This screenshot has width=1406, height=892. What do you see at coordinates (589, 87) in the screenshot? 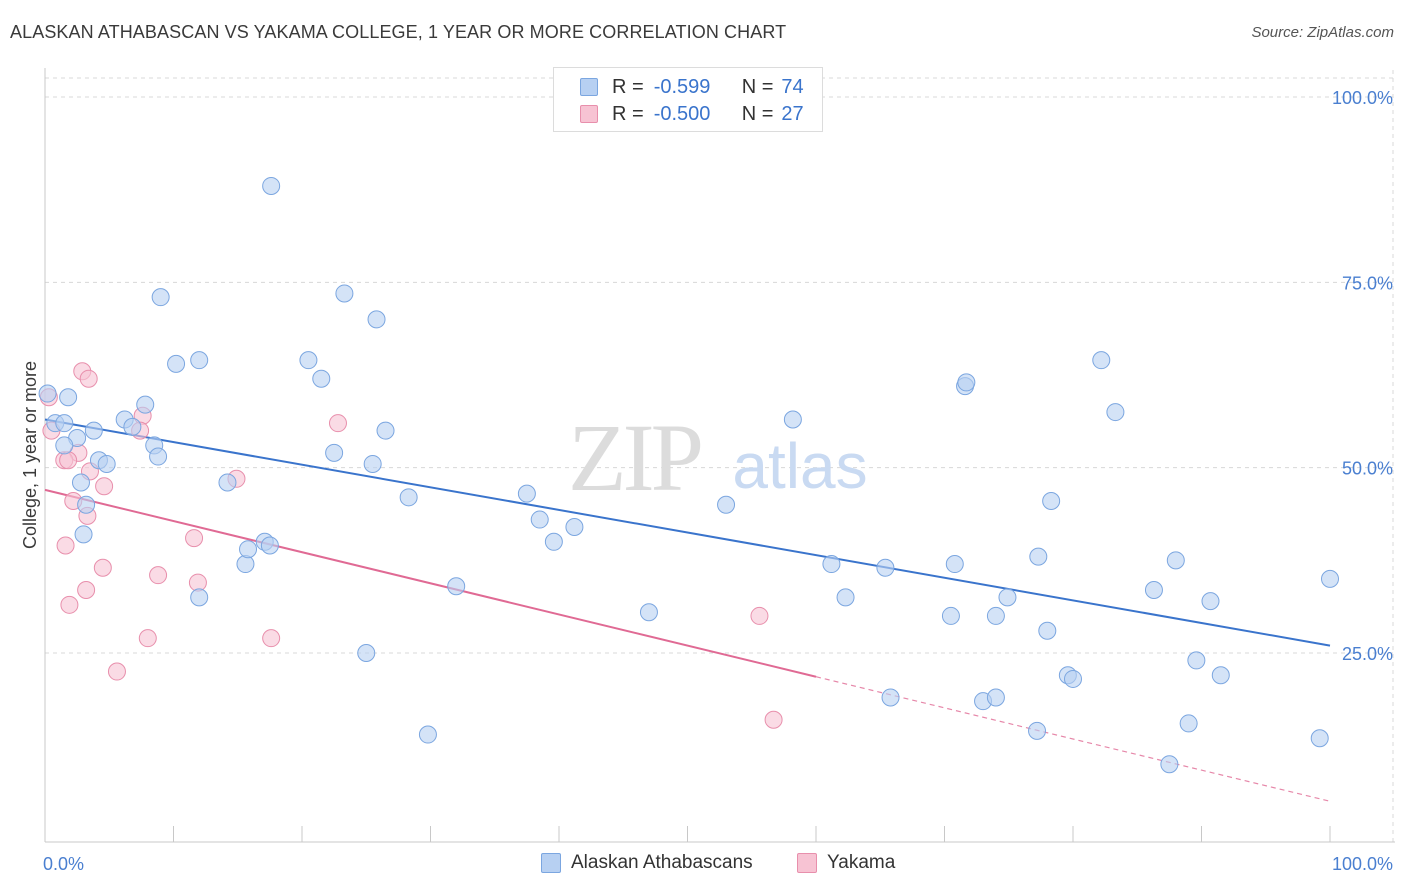
I see `athabascan-swatch` at bounding box center [589, 87].